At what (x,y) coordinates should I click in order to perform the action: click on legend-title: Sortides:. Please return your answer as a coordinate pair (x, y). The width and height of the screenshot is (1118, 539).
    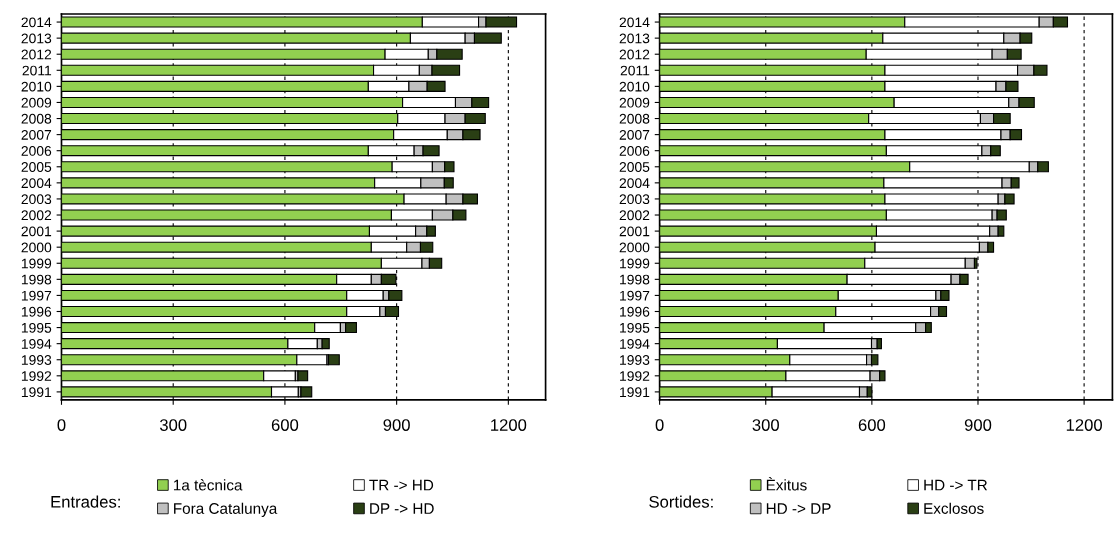
    Looking at the image, I should click on (681, 501).